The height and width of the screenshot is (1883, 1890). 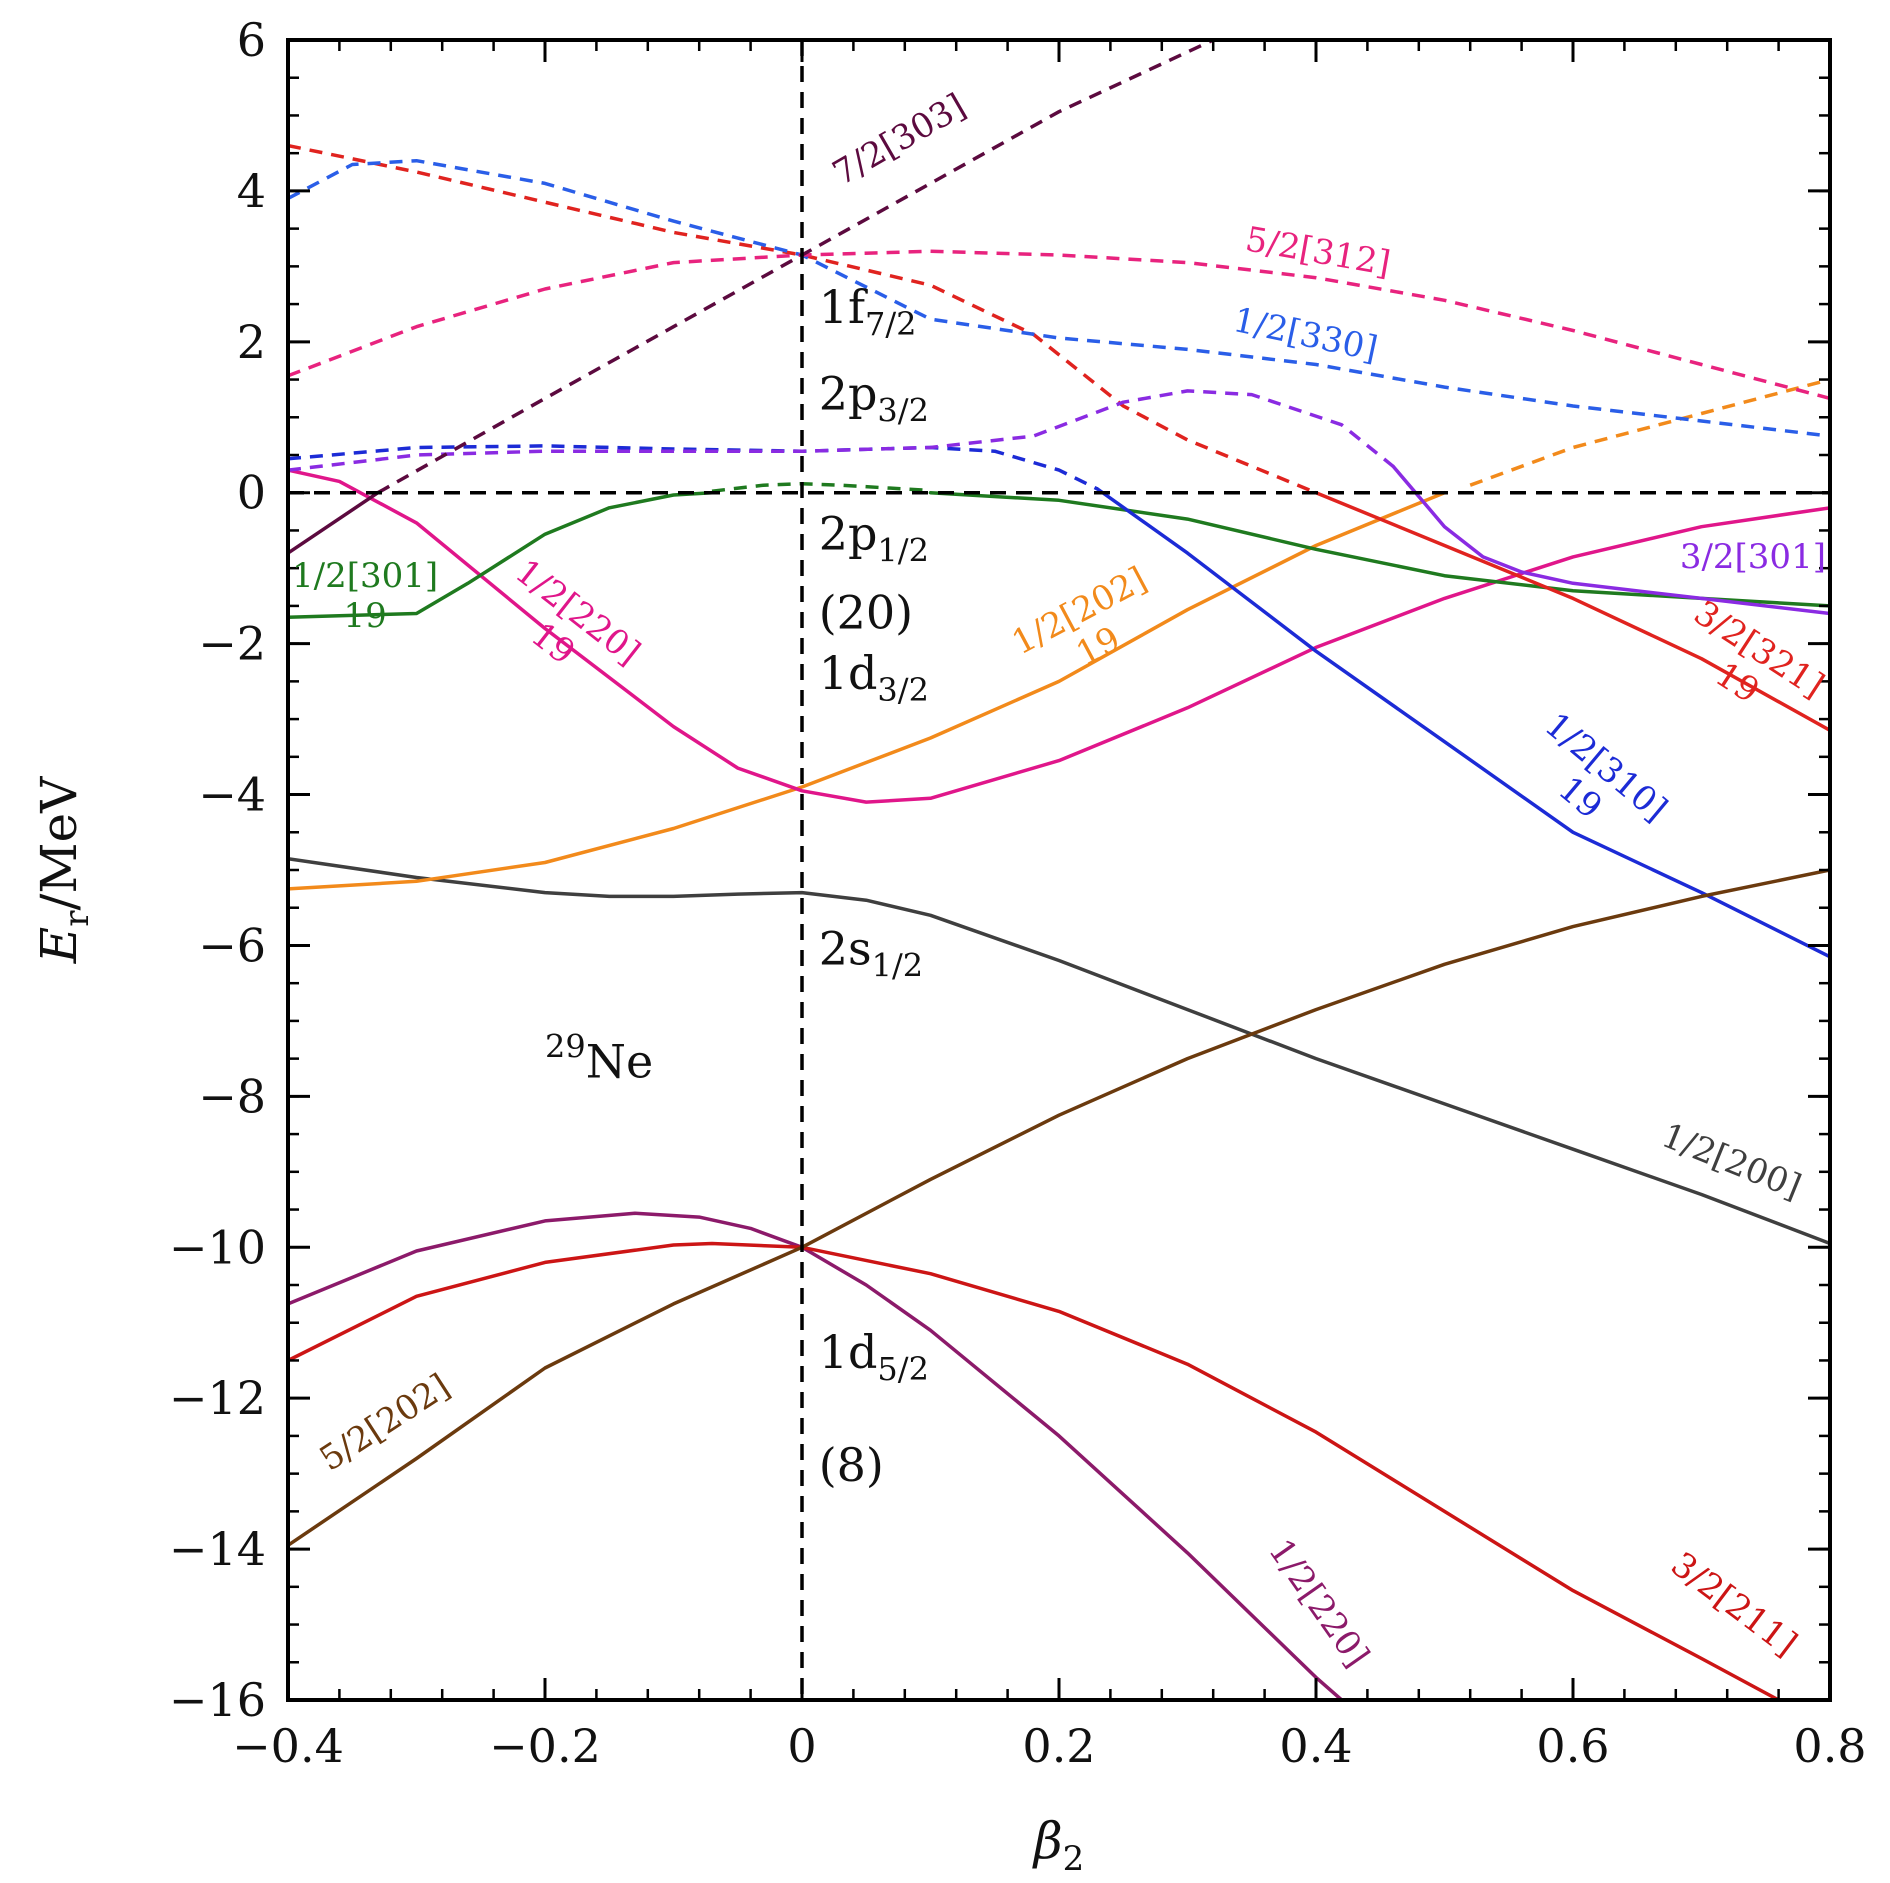 I want to click on curve-label-group: 3/2[211], so click(x=1733, y=1604).